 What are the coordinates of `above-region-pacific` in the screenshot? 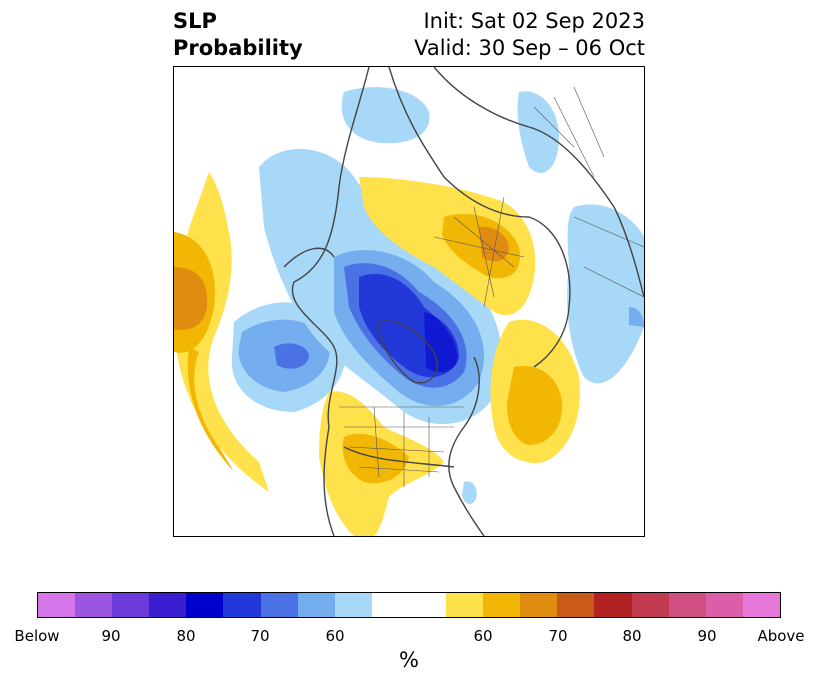 It's located at (221, 332).